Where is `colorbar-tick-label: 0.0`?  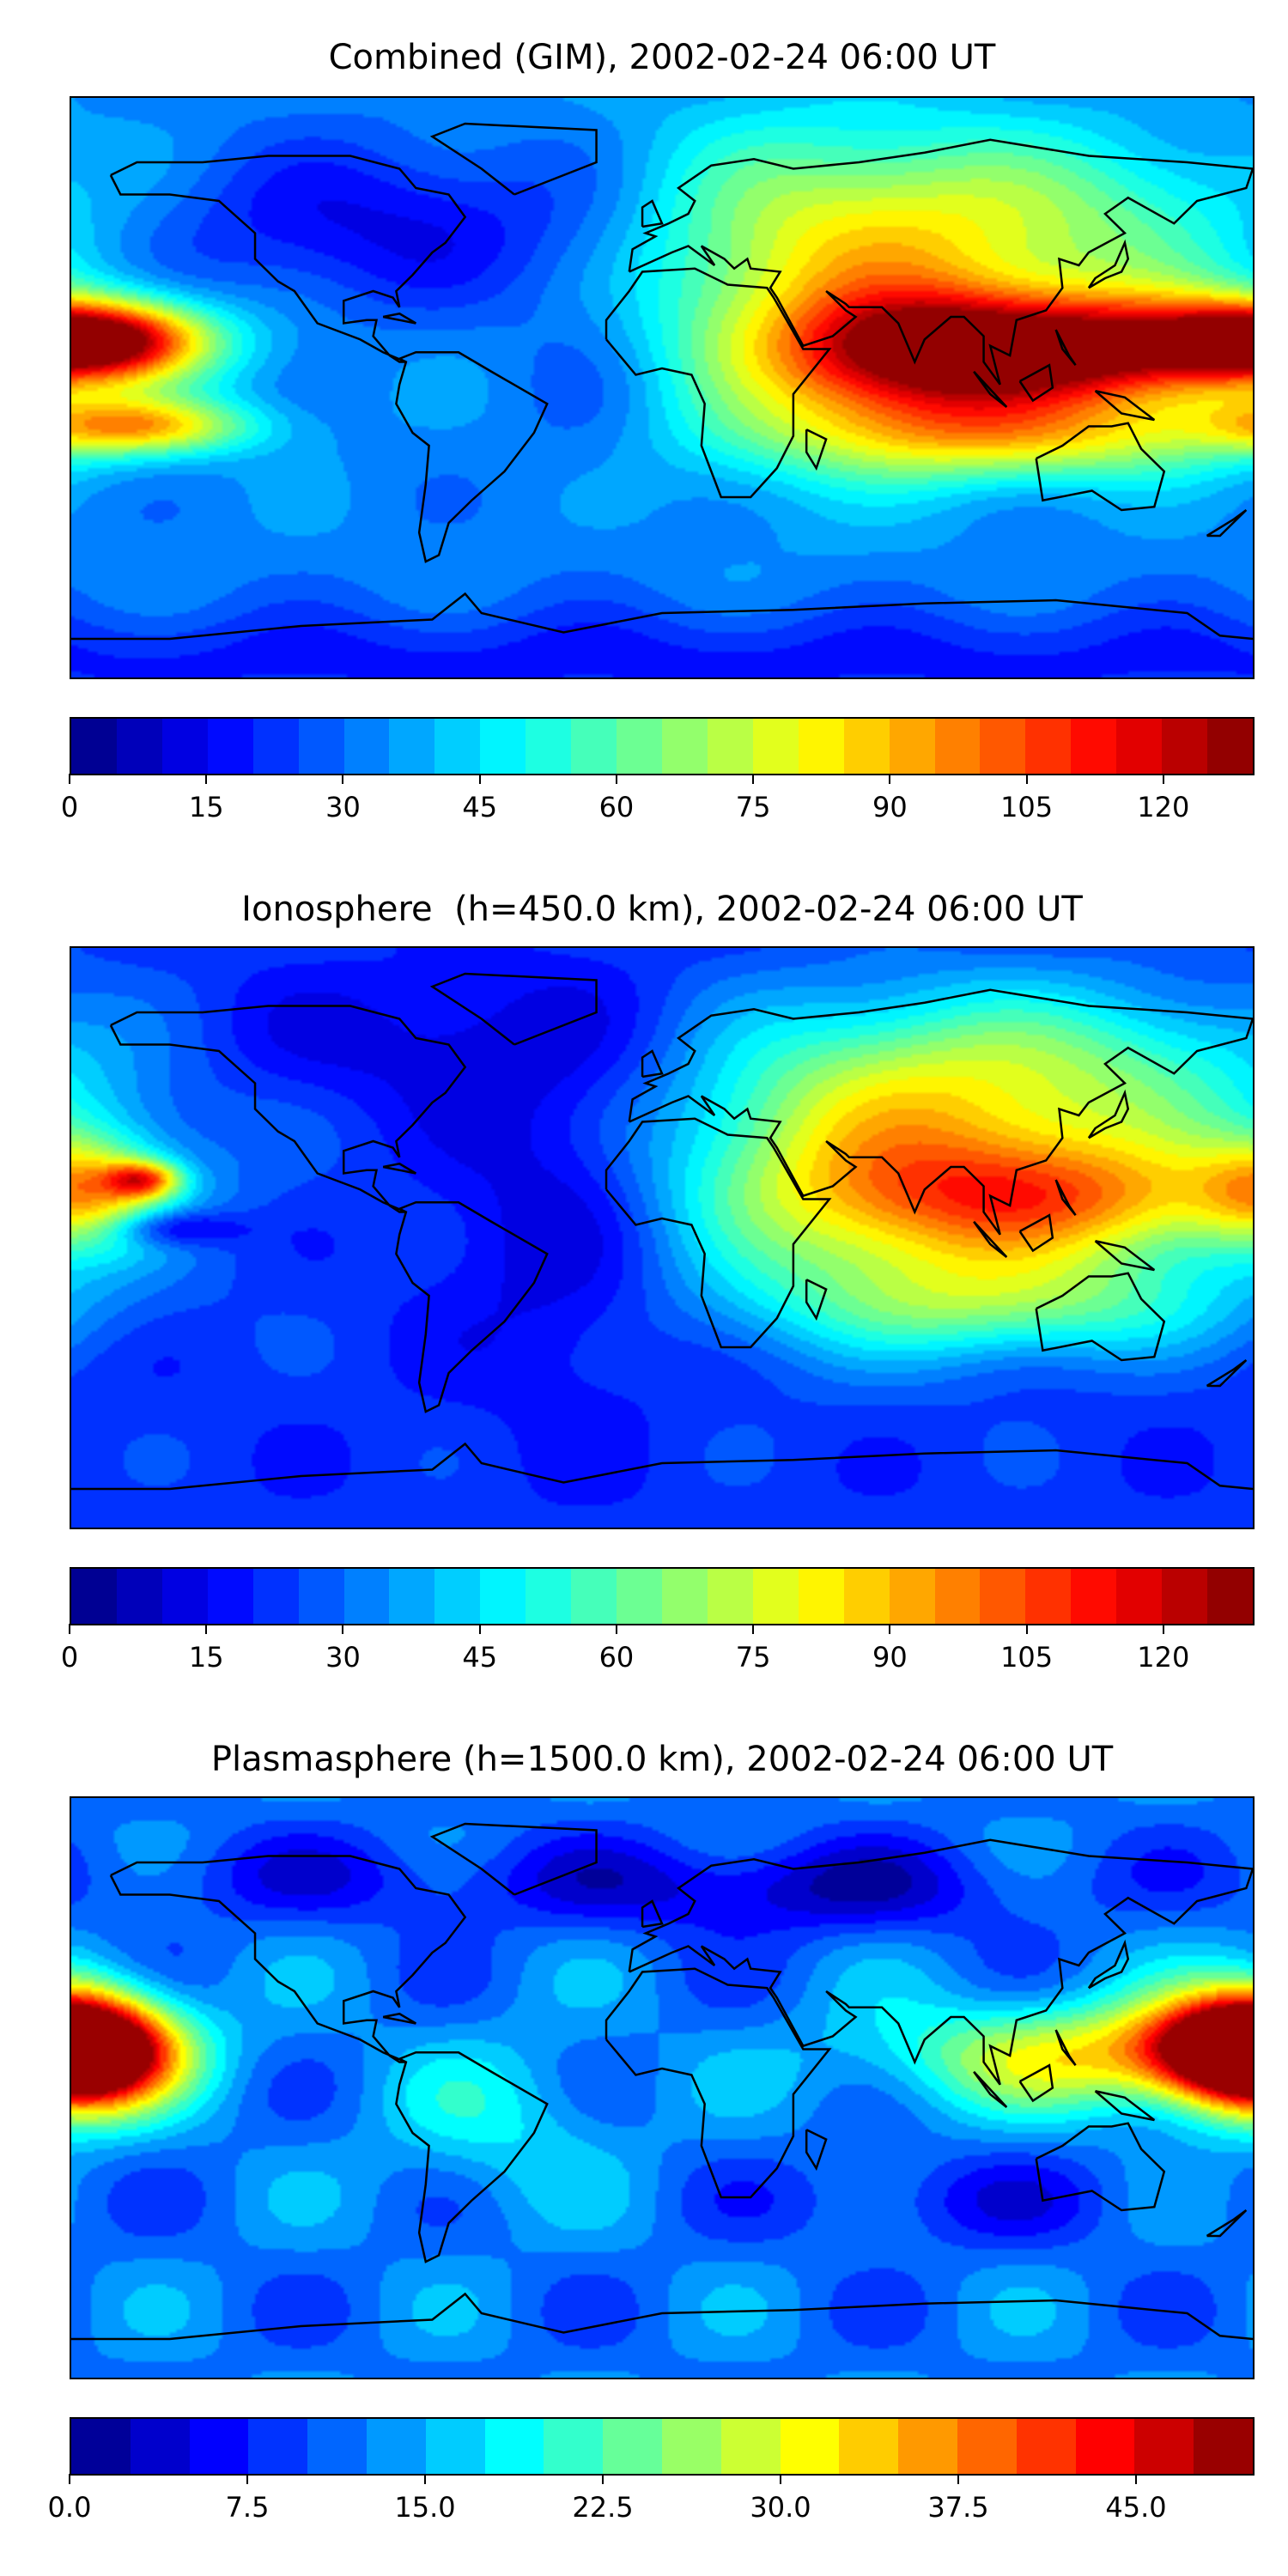
colorbar-tick-label: 0.0 is located at coordinates (69, 2507).